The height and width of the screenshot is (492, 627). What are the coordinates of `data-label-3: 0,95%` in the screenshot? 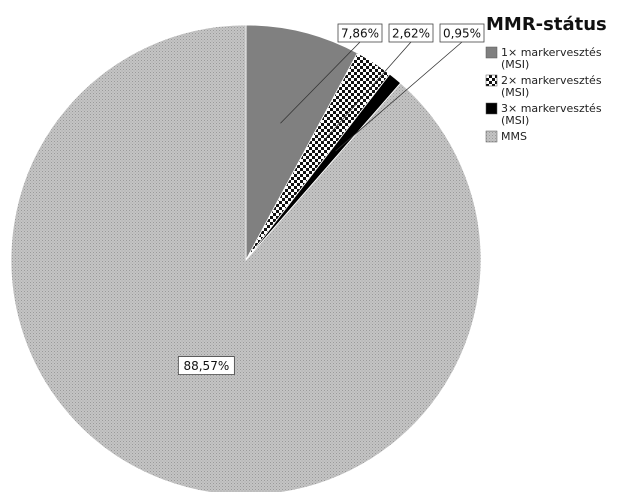 It's located at (462, 34).